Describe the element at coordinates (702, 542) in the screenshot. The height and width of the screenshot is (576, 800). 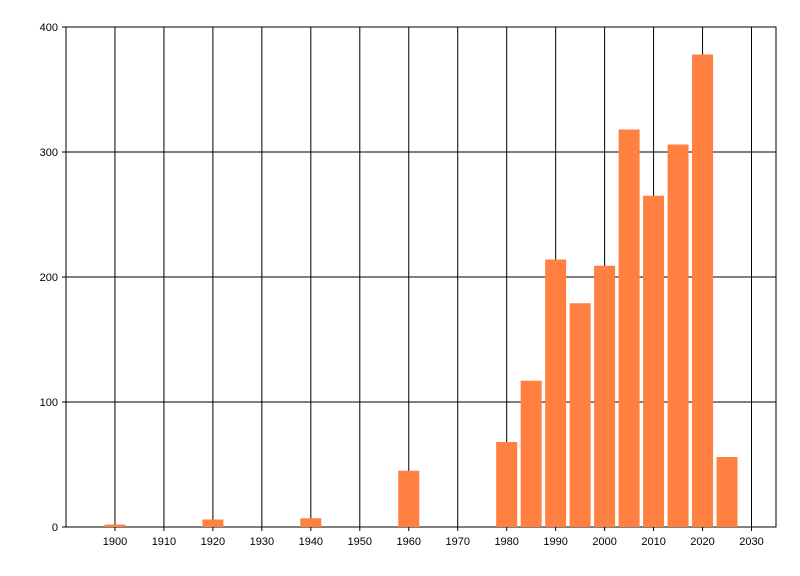
I see `x-tick-label: 2020` at that location.